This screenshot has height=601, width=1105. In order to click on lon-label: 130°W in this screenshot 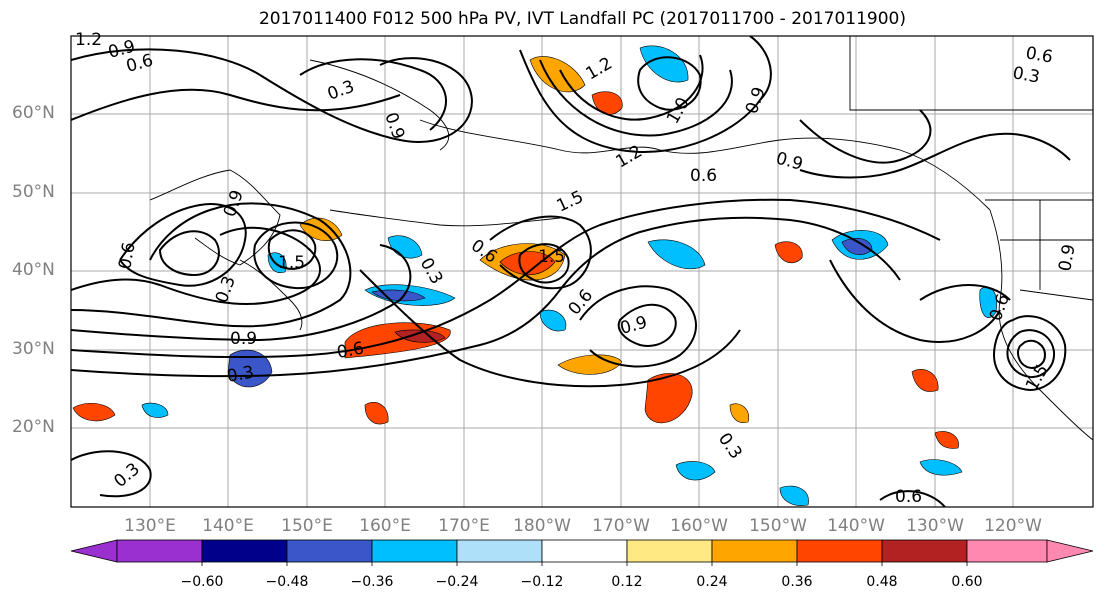, I will do `click(935, 526)`.